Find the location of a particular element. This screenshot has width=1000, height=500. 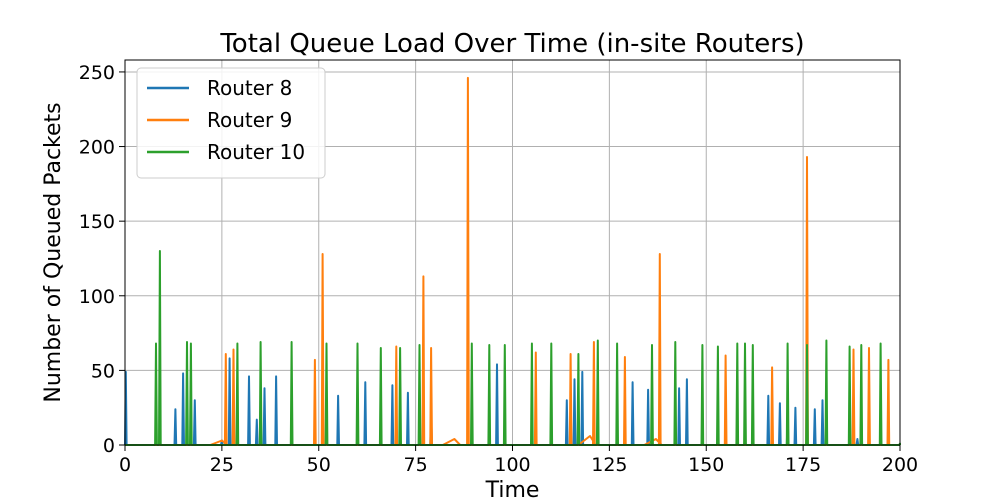

x-tick-label: 125 is located at coordinates (609, 465).